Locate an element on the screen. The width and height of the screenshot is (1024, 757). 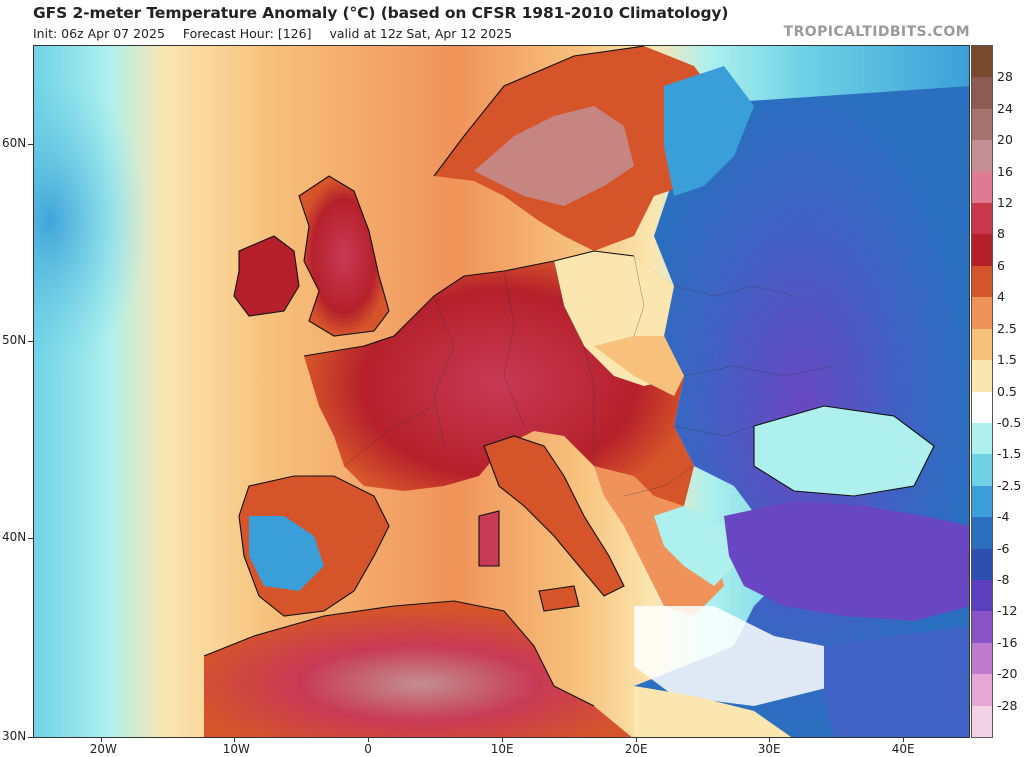
libya-egypt-neutral is located at coordinates (713, 711).